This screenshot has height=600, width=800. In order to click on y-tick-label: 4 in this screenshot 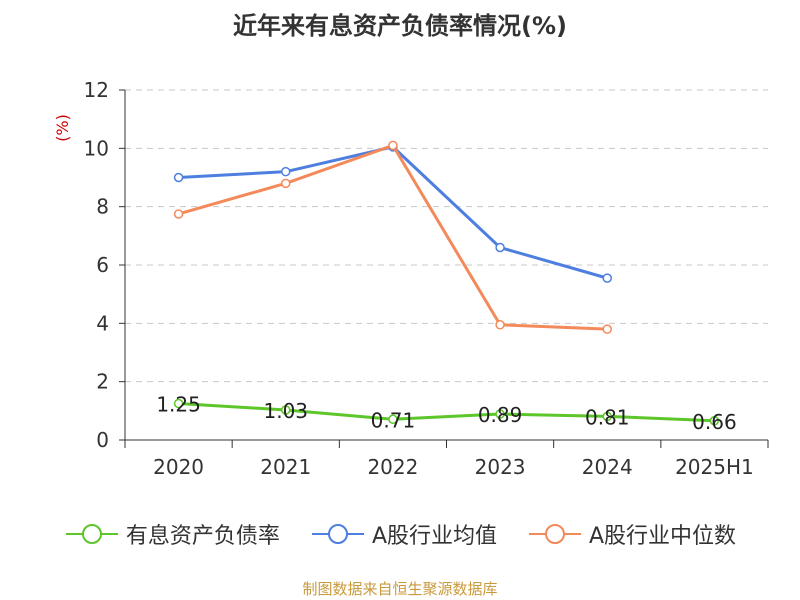, I will do `click(102, 323)`.